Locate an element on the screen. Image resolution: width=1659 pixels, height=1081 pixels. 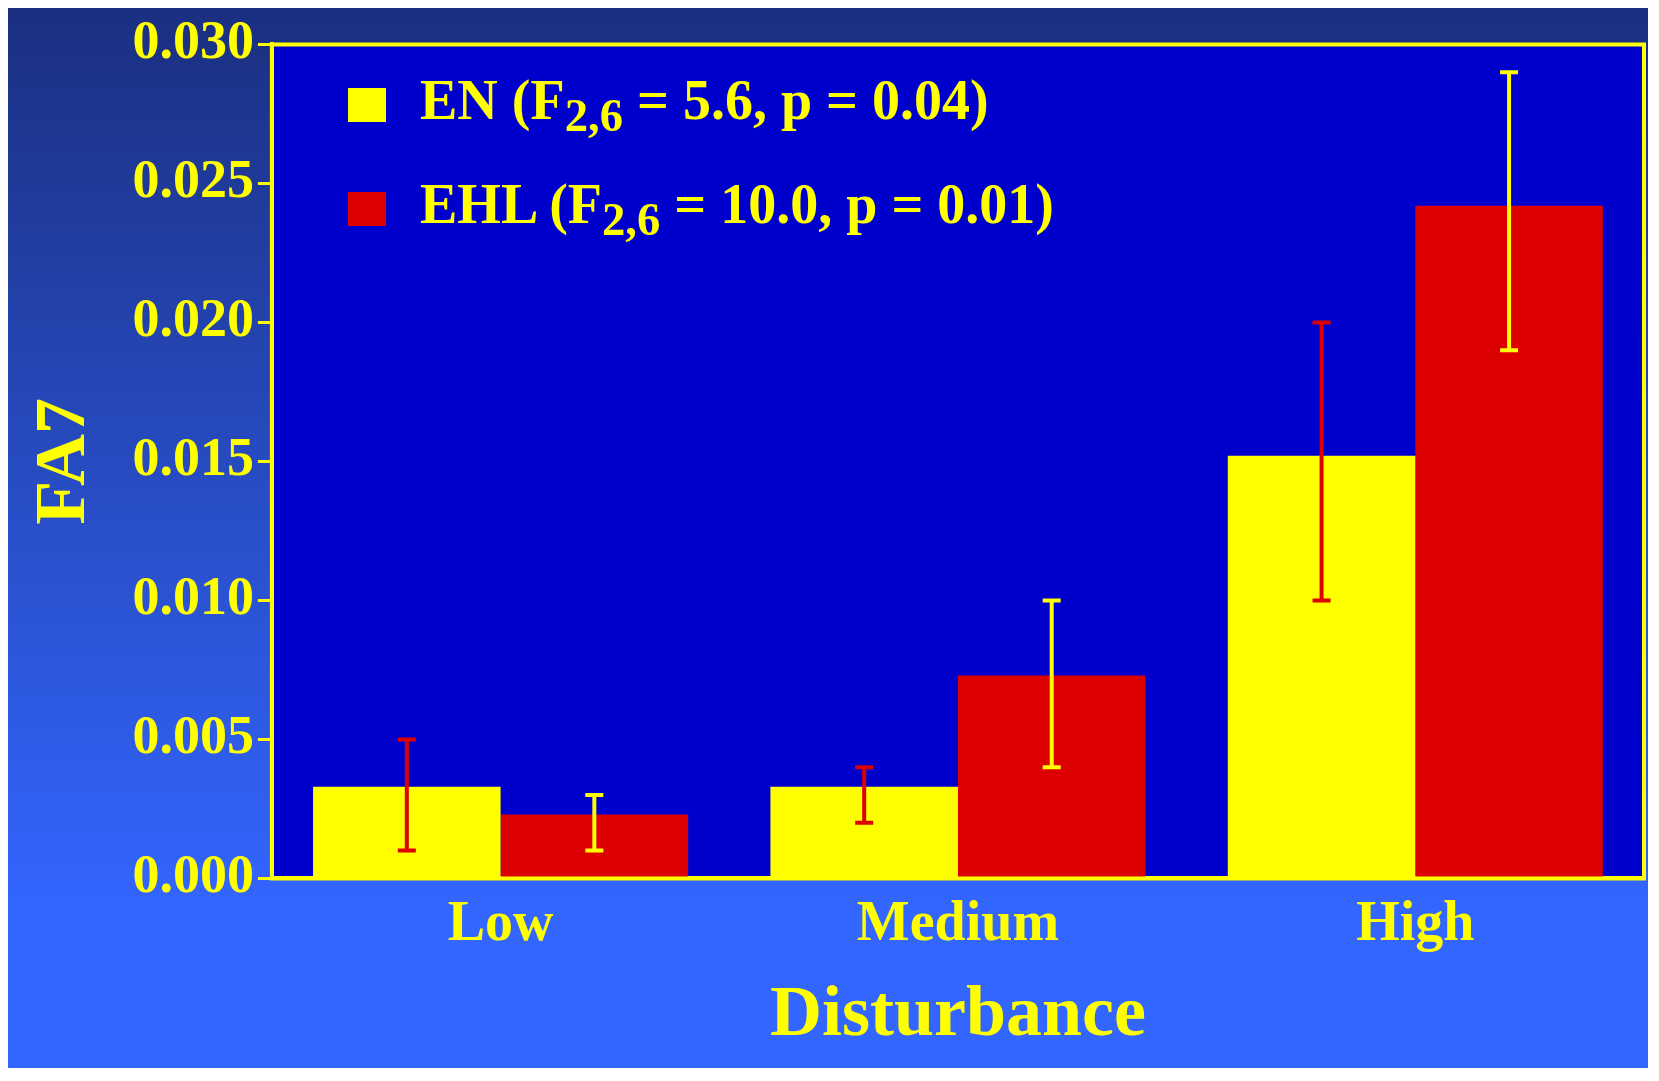
y-tick-label: 0.005 is located at coordinates (193, 735).